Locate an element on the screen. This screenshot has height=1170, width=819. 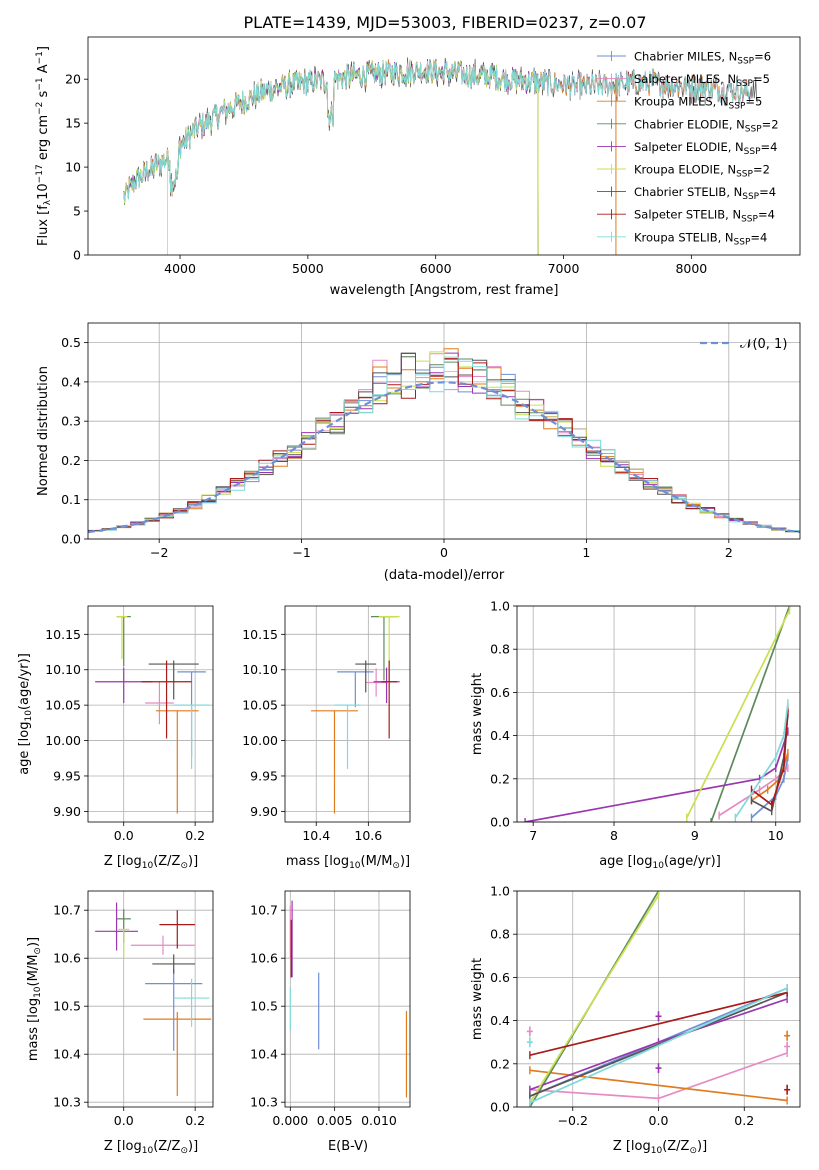
x-axis-label: wavelength [Angstrom, rest frame] is located at coordinates (444, 290).